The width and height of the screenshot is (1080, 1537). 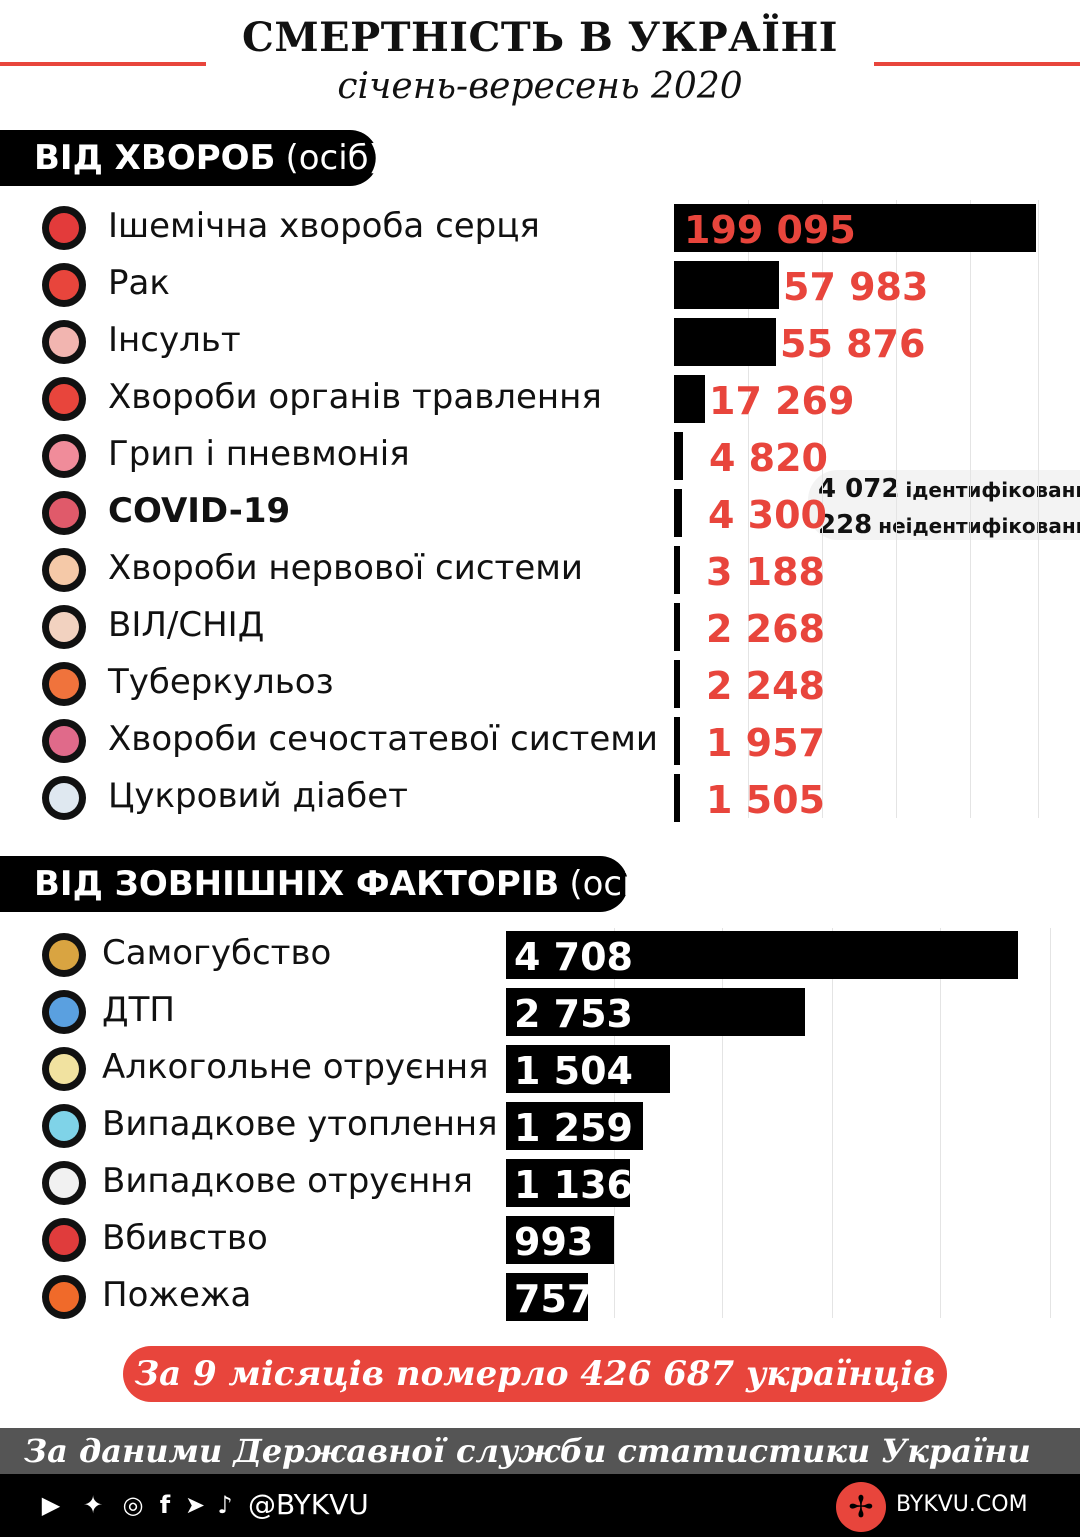 What do you see at coordinates (540, 86) in the screenshot?
I see `page-subtitle: січень-вересень 2020` at bounding box center [540, 86].